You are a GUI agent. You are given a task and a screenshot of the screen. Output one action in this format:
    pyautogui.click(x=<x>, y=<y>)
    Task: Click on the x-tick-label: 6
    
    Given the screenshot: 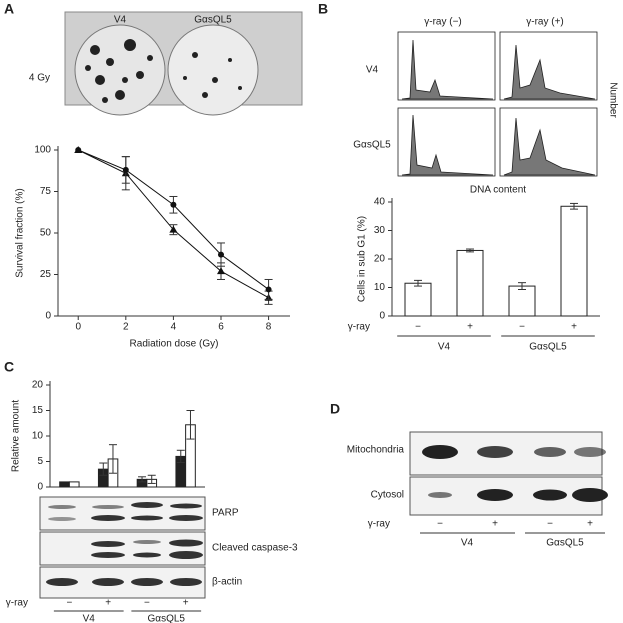 What is the action you would take?
    pyautogui.click(x=221, y=327)
    